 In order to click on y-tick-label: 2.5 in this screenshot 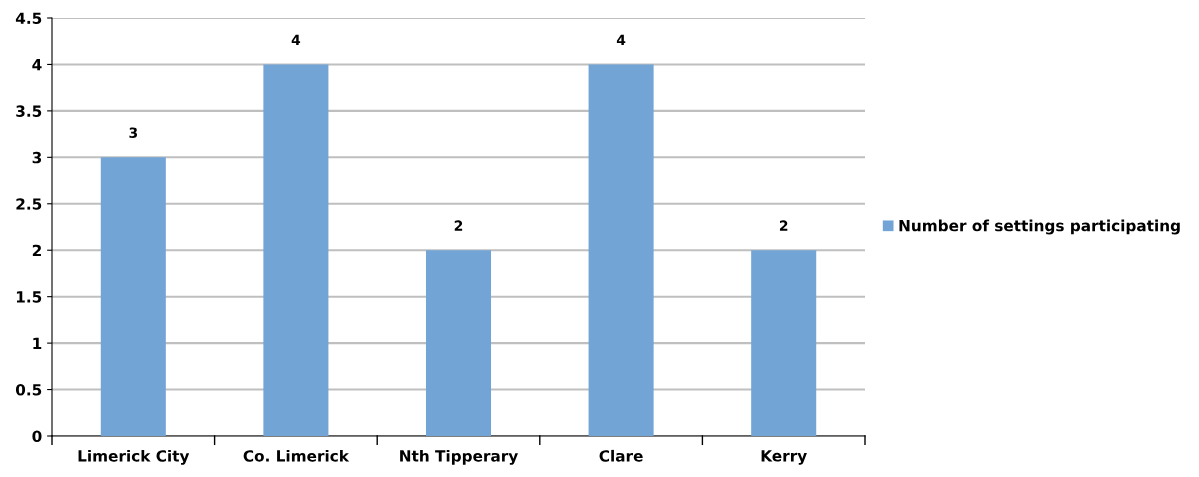, I will do `click(29, 204)`.